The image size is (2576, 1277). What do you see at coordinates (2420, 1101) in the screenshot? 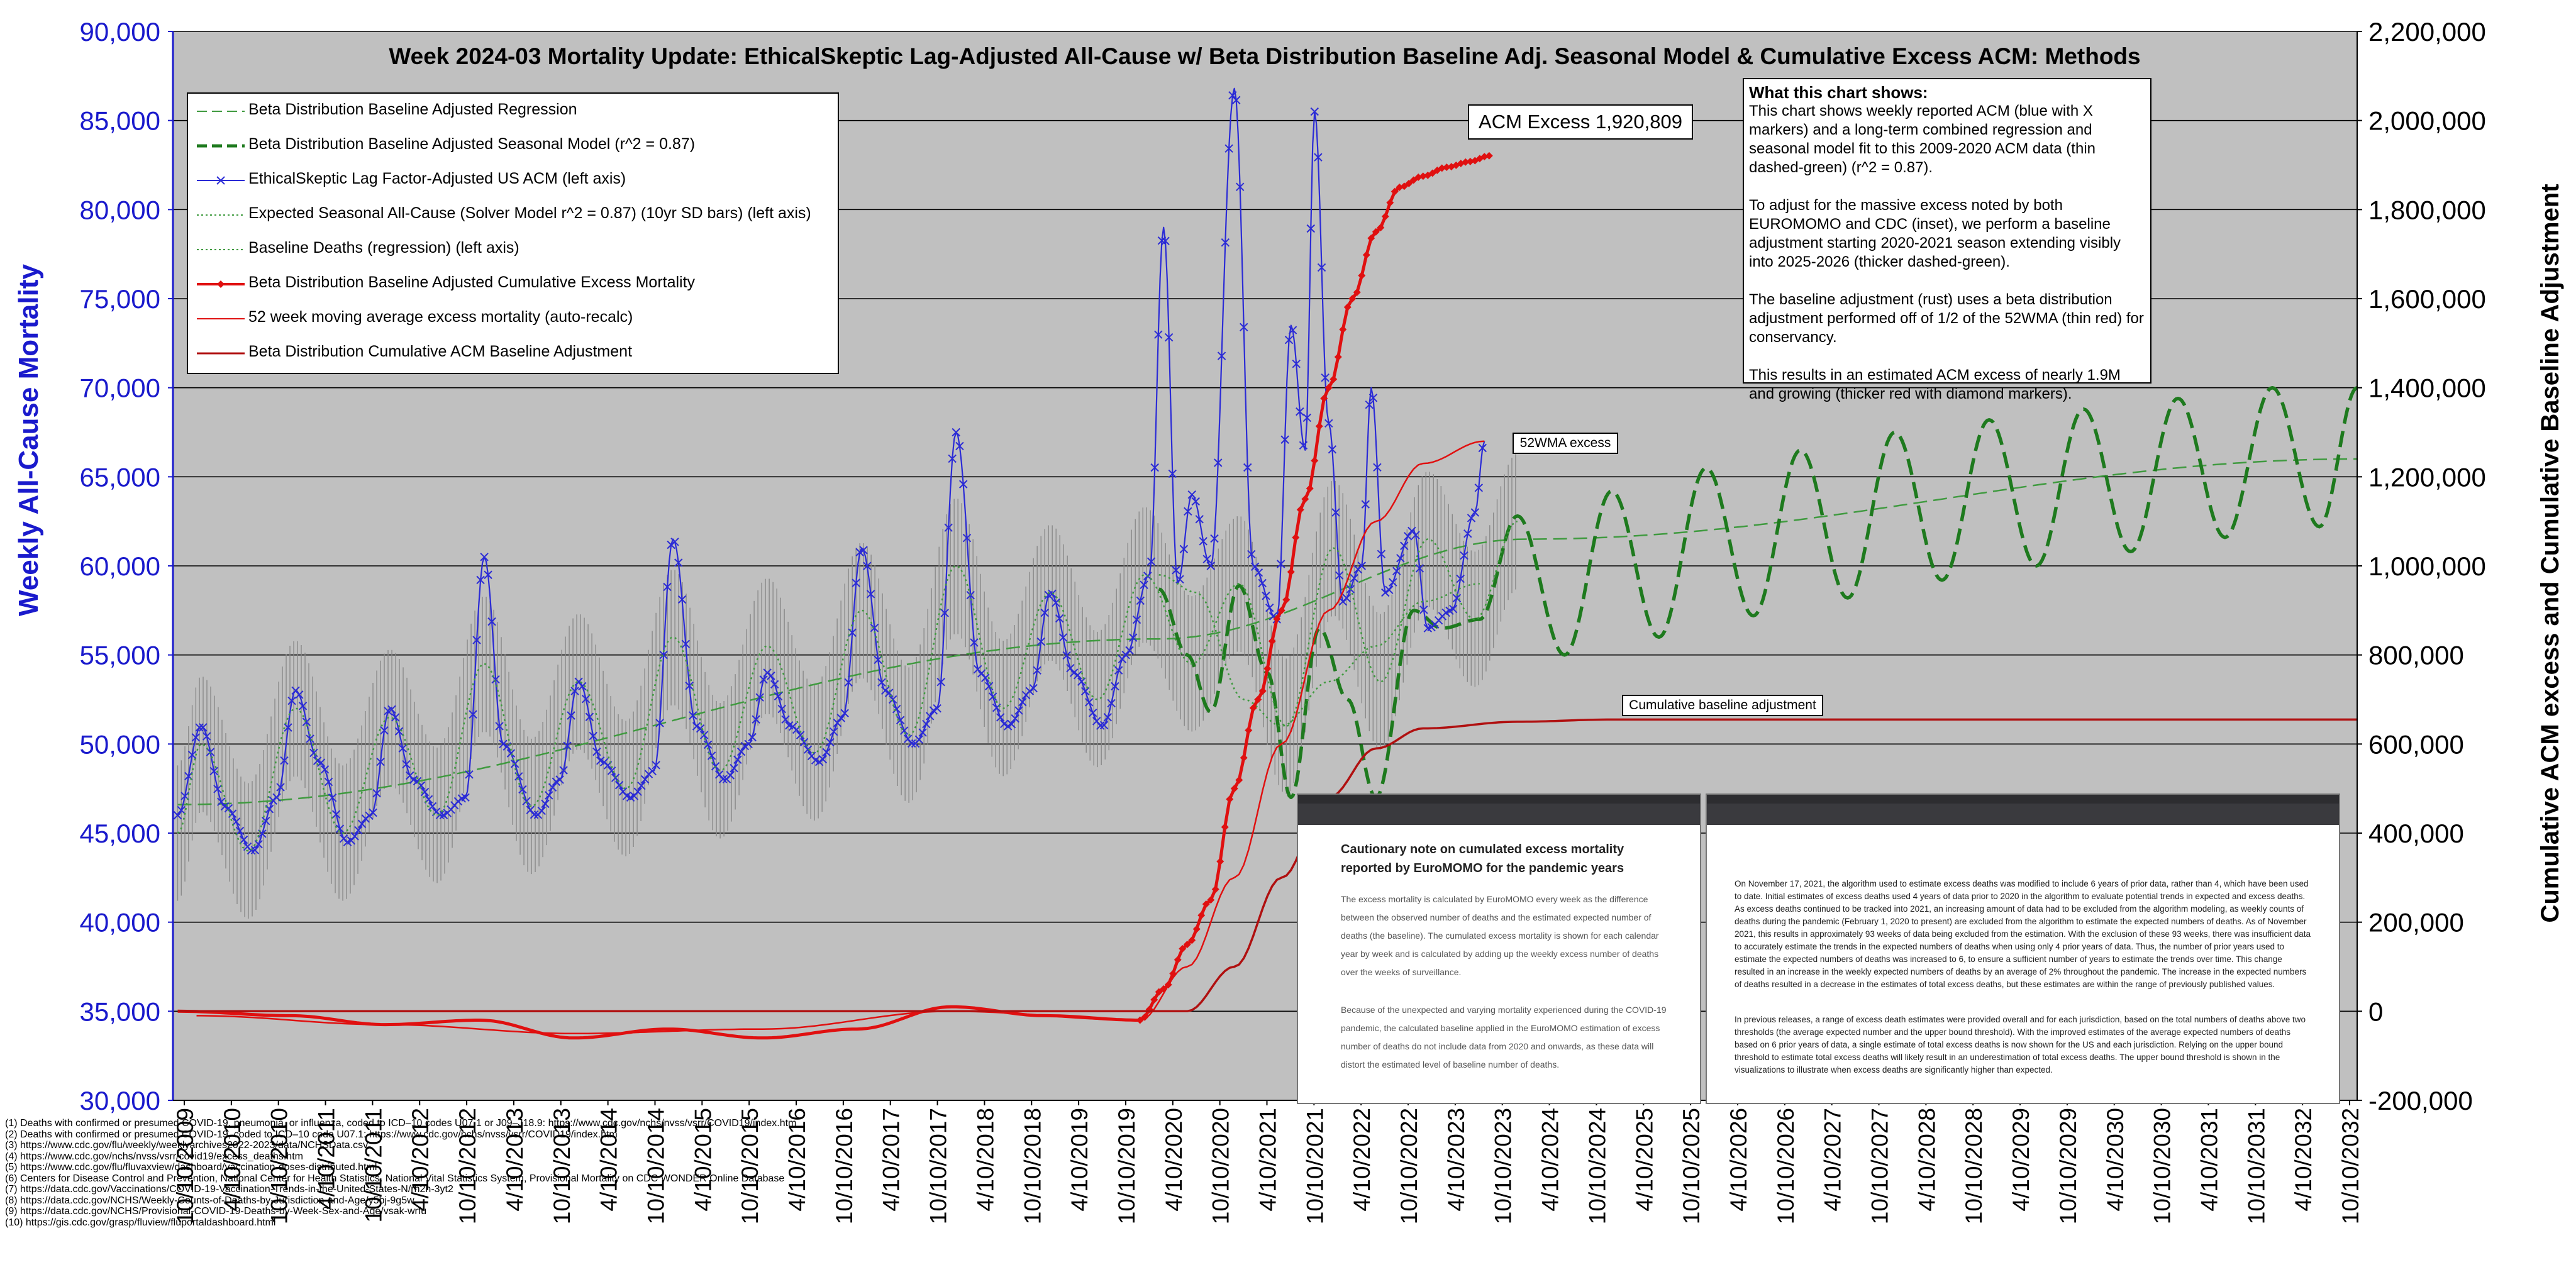
I see `y2-tick-label: -200,000` at bounding box center [2420, 1101].